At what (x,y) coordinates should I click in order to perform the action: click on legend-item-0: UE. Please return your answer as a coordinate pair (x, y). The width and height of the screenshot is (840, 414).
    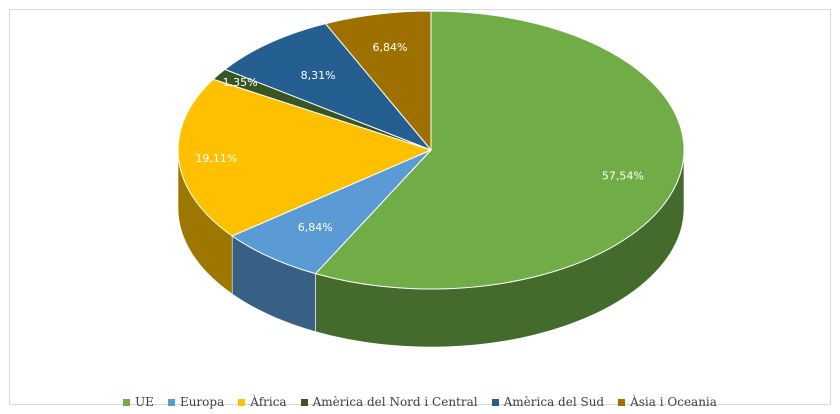
    Looking at the image, I should click on (138, 402).